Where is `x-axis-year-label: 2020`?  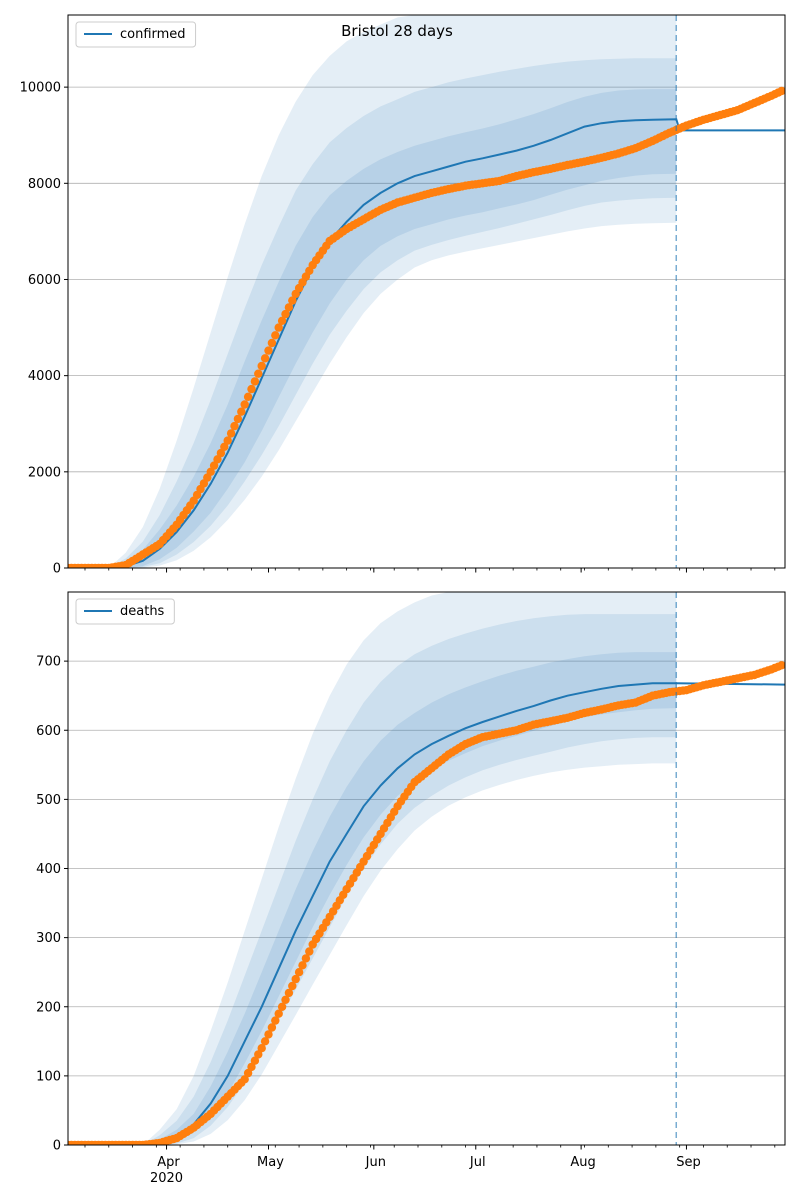 x-axis-year-label: 2020 is located at coordinates (166, 1178).